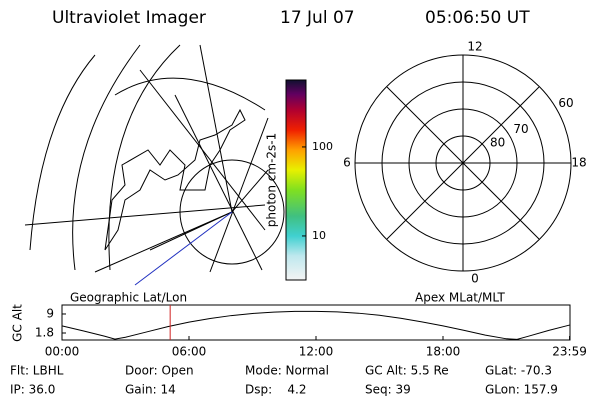  I want to click on lat-ring, so click(463, 163).